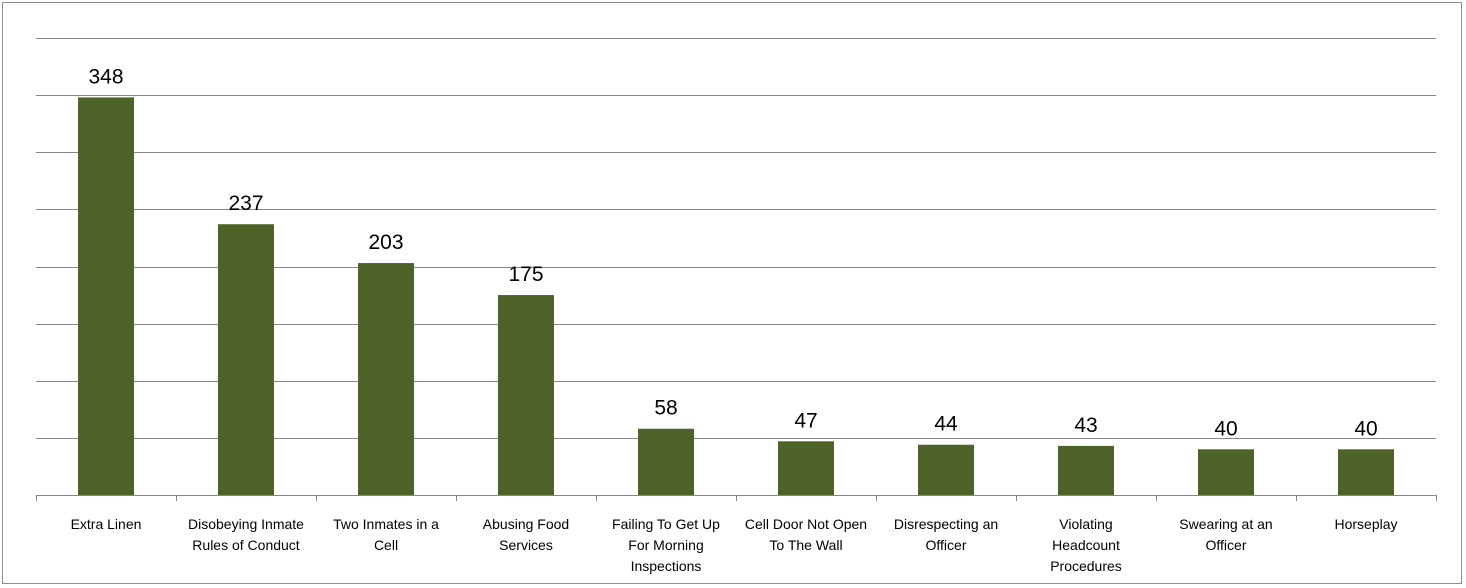 The height and width of the screenshot is (588, 1466). I want to click on category-label: Extra Linen, so click(106, 524).